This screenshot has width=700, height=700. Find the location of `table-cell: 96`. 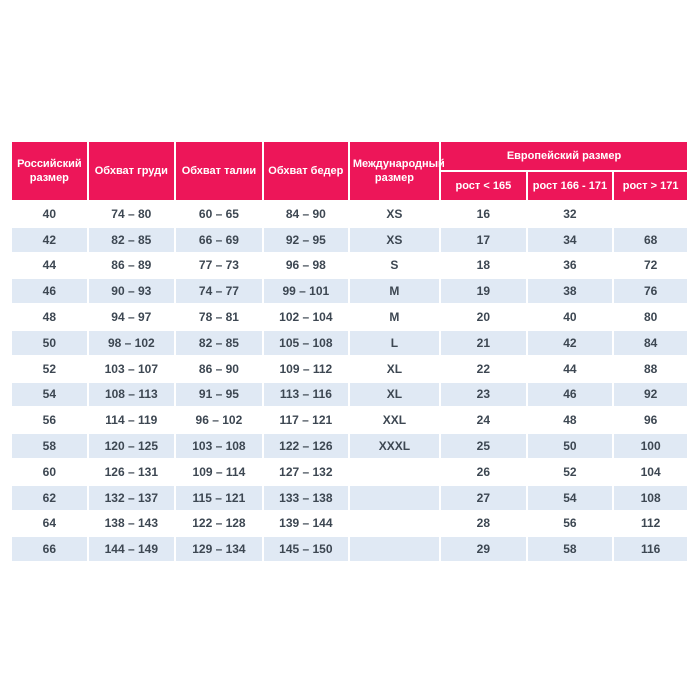

table-cell: 96 is located at coordinates (650, 420).